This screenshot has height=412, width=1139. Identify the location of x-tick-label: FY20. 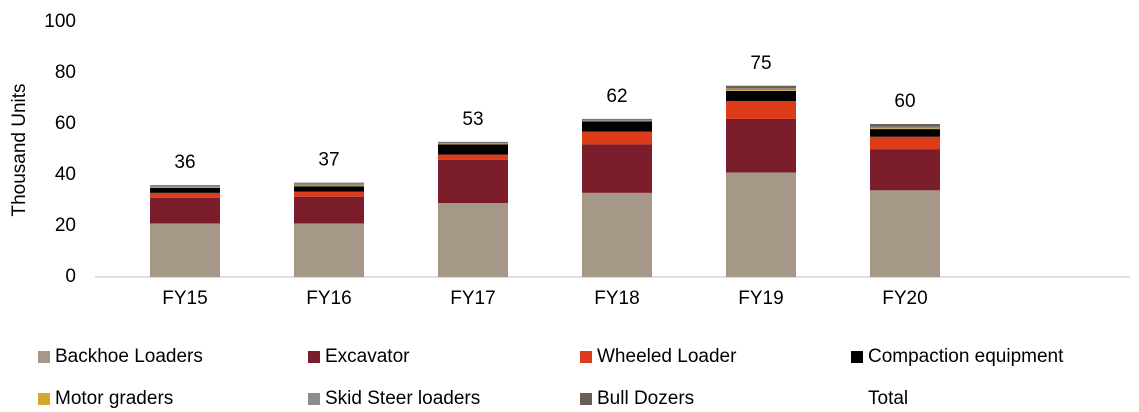
(904, 298).